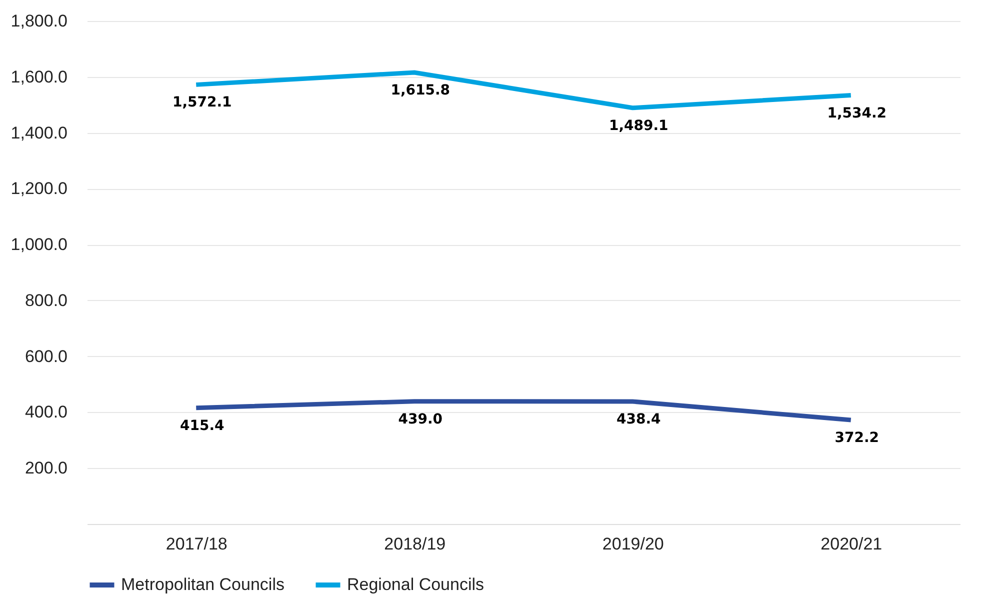 The width and height of the screenshot is (990, 611). I want to click on x-tick-label: 2018/19, so click(415, 544).